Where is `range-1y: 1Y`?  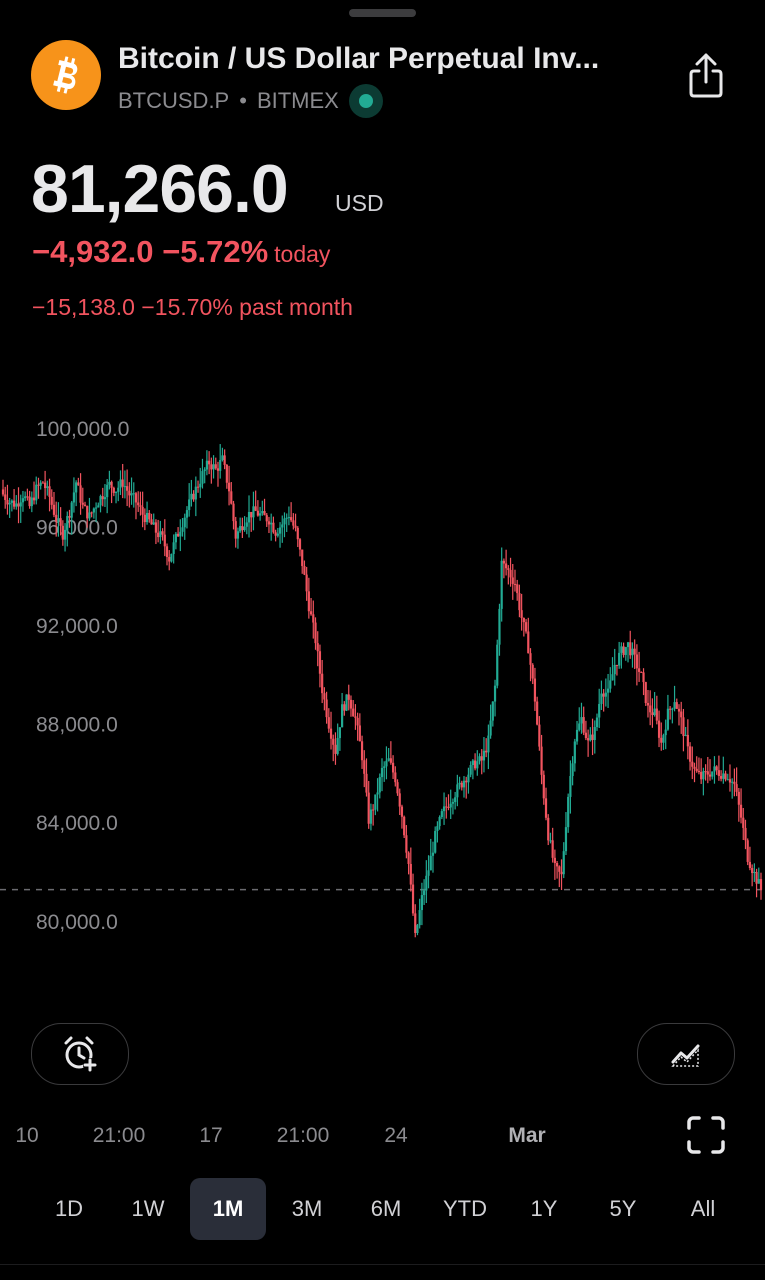 range-1y: 1Y is located at coordinates (544, 1208).